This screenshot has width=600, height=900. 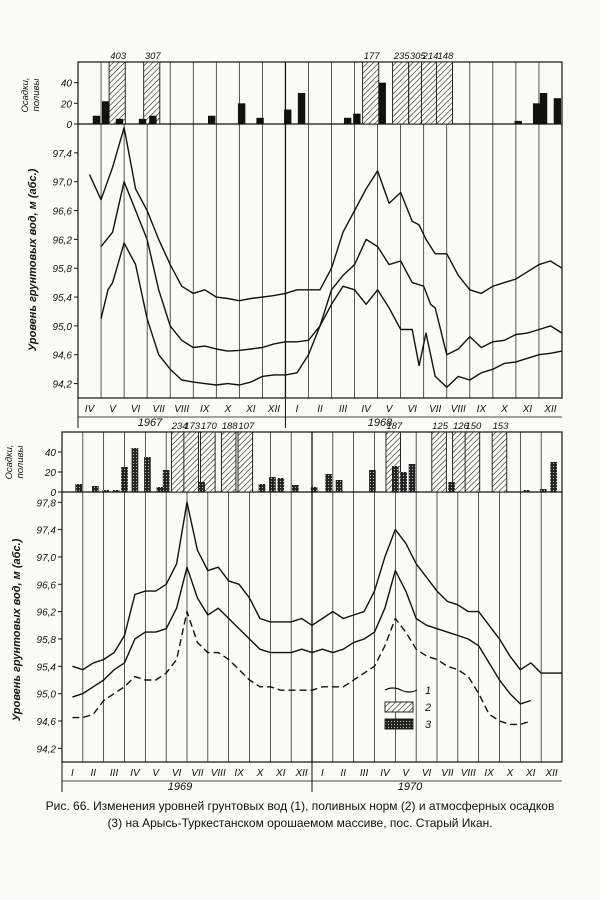 What do you see at coordinates (47, 695) in the screenshot?
I see `ytick-label: 95,0` at bounding box center [47, 695].